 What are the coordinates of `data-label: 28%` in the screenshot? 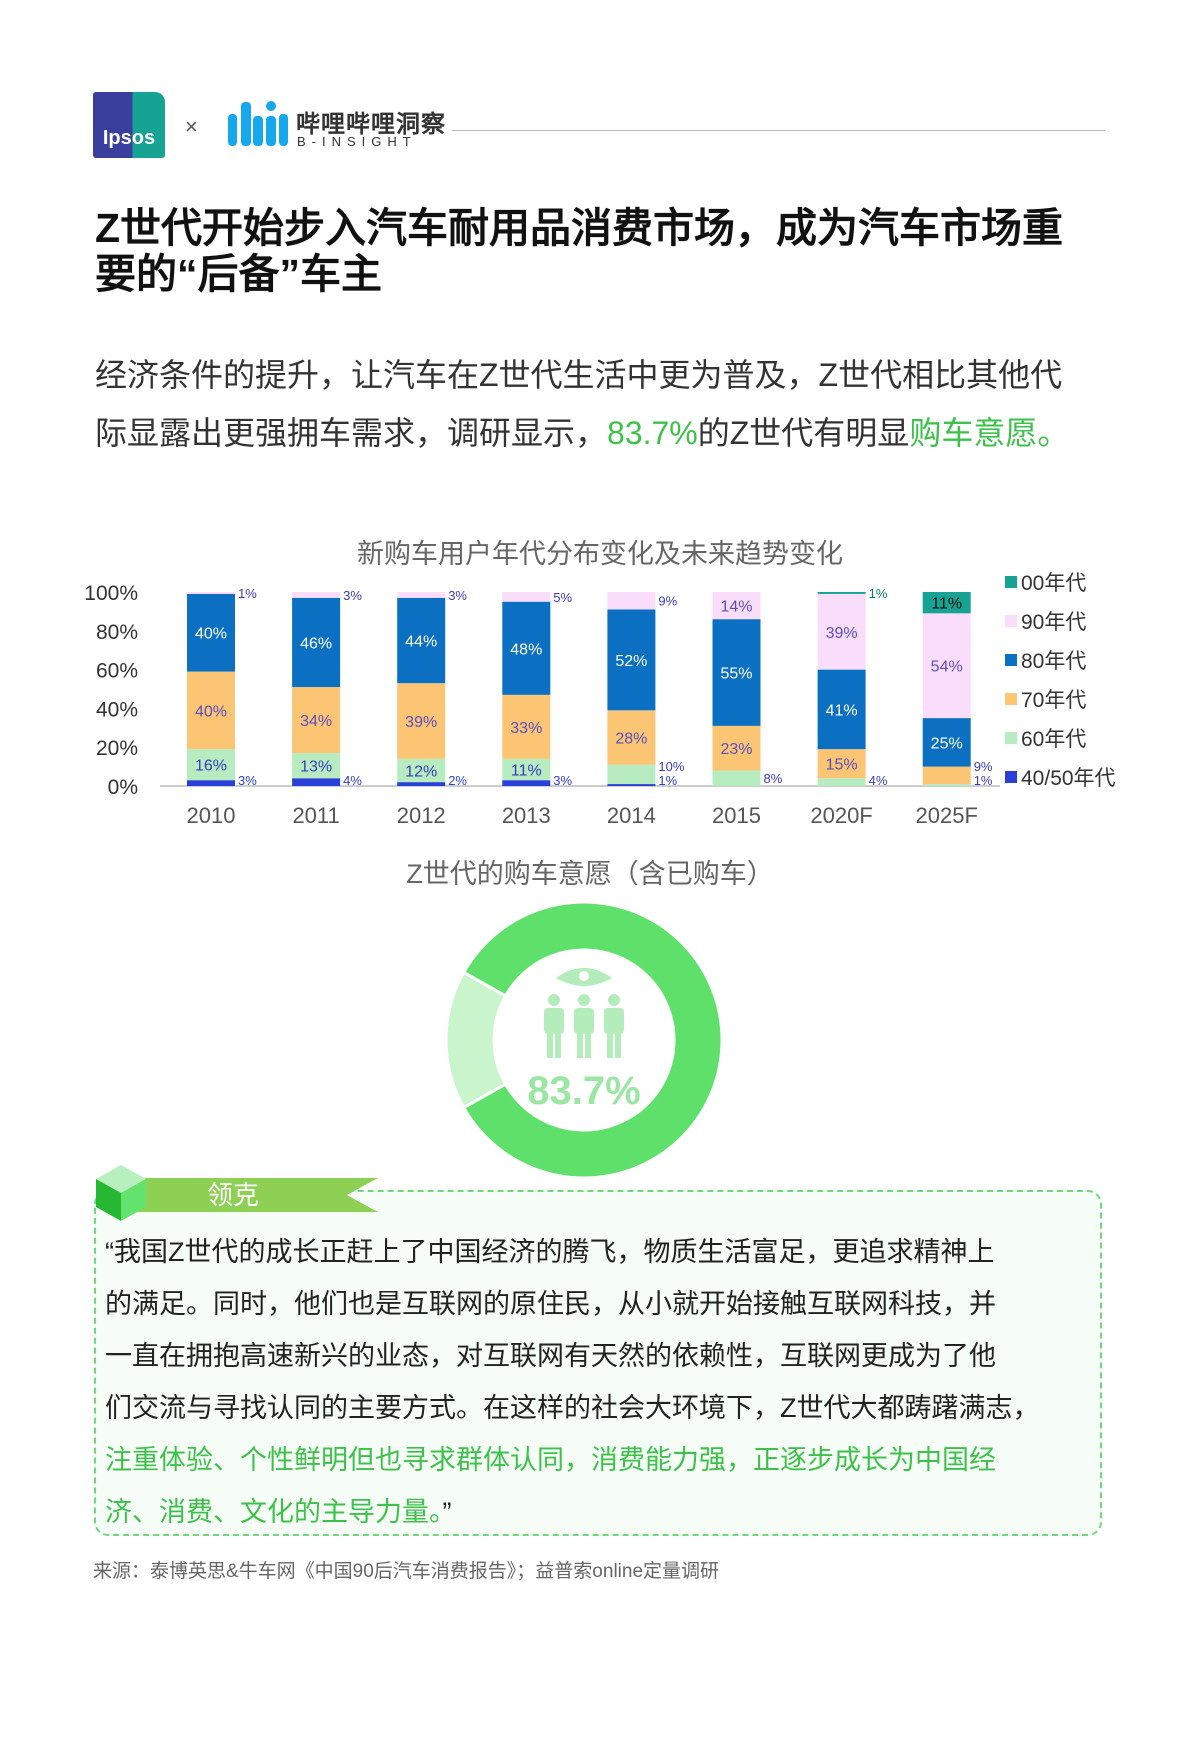 It's located at (631, 739).